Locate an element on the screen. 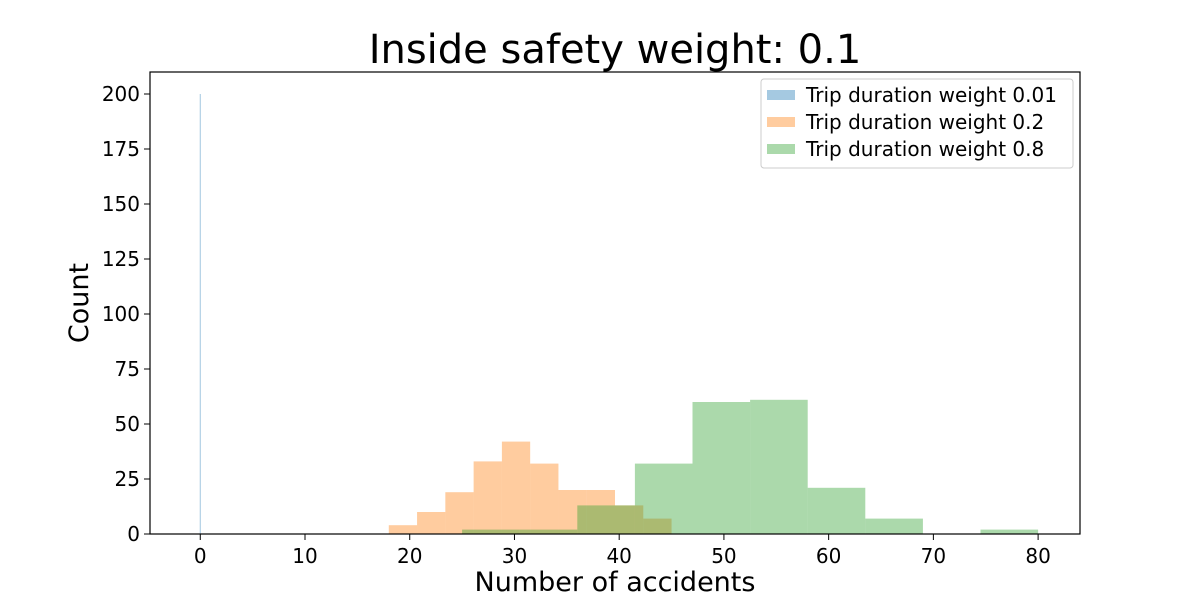 The width and height of the screenshot is (1200, 600). x-axis: 0 10 20 30 40 50 60 70 80 is located at coordinates (622, 551).